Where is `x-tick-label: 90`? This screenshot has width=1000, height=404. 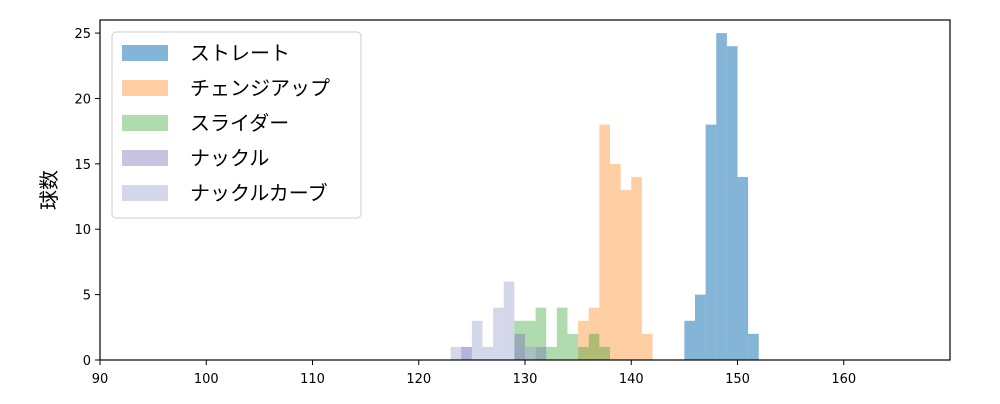
x-tick-label: 90 is located at coordinates (100, 379).